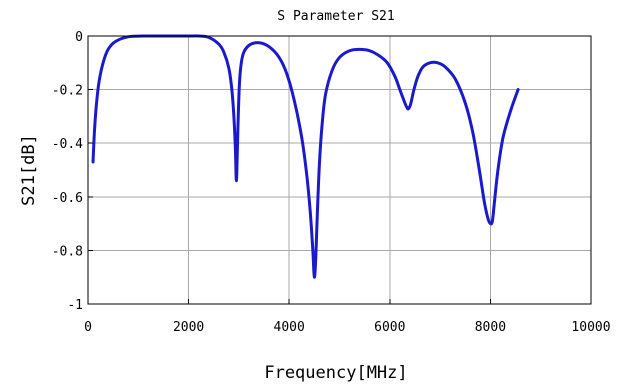 Image resolution: width=627 pixels, height=390 pixels. I want to click on y-tick-label: 0, so click(79, 37).